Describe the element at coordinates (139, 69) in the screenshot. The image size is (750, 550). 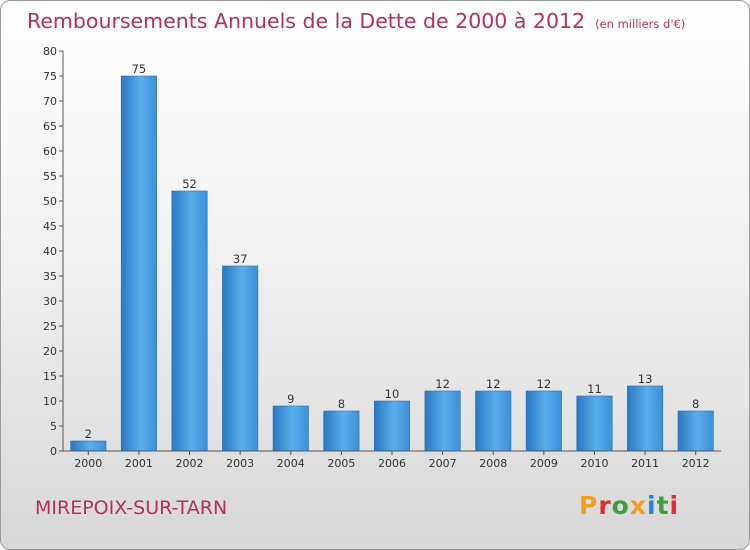
I see `bar-value-label: 75` at that location.